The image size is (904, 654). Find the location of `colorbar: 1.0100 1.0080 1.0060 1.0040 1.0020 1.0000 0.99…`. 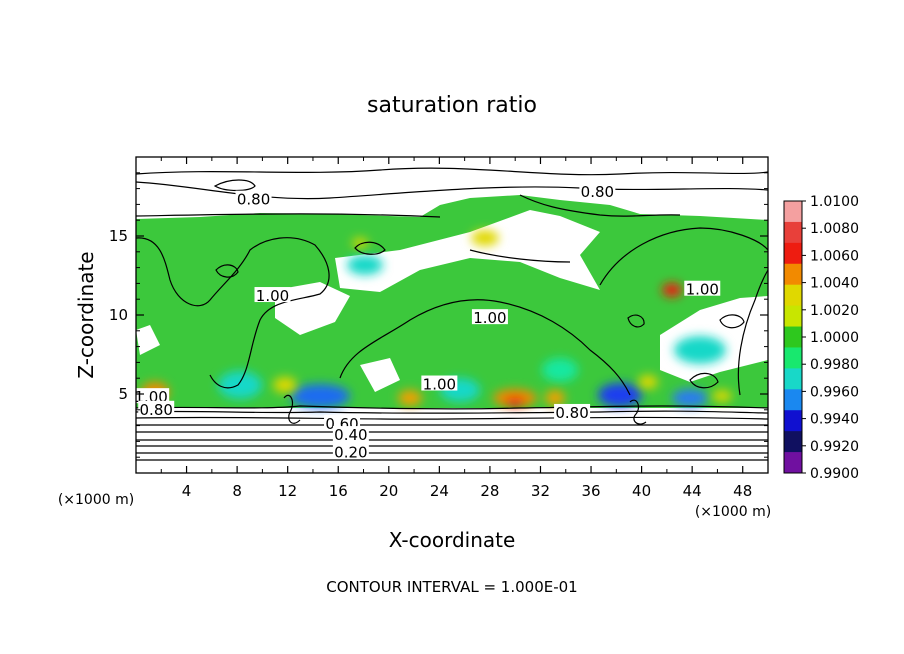

colorbar: 1.0100 1.0080 1.0060 1.0040 1.0020 1.0000 0.99… is located at coordinates (821, 338).